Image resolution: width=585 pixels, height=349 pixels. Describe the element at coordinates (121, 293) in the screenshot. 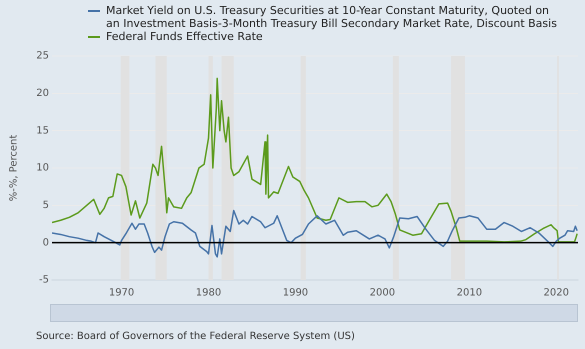

I see `x-tick-label: 1970` at that location.